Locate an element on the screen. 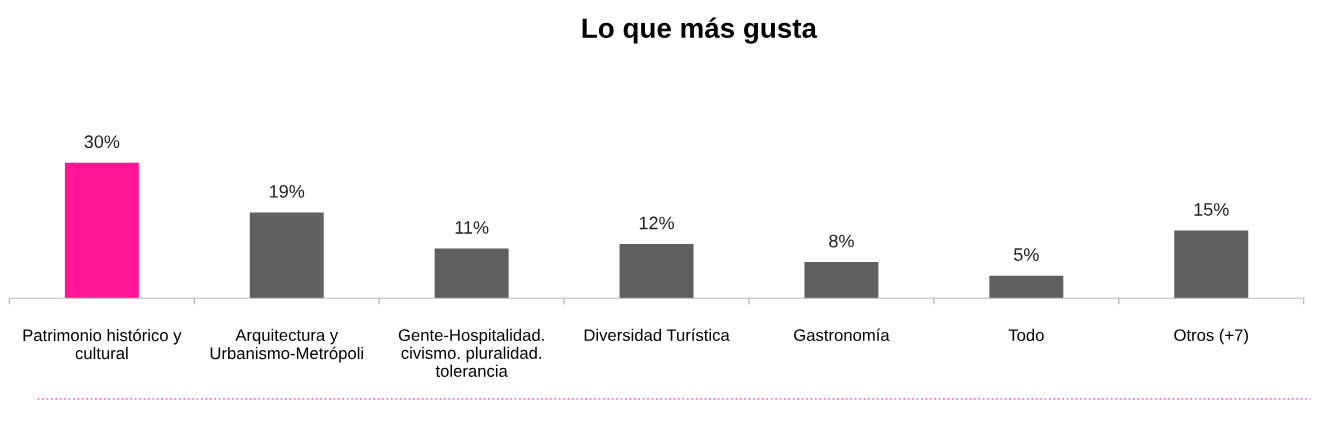 The width and height of the screenshot is (1344, 436). chart-title: Lo que más gusta is located at coordinates (700, 30).